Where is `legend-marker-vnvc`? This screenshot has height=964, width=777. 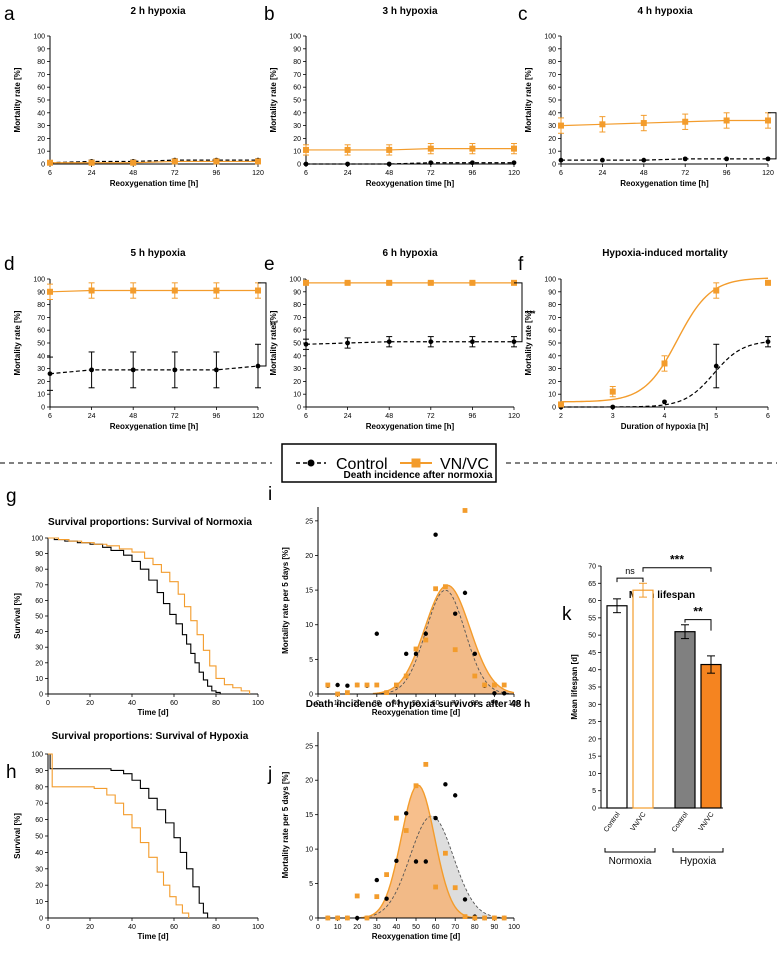 legend-marker-vnvc is located at coordinates (416, 463).